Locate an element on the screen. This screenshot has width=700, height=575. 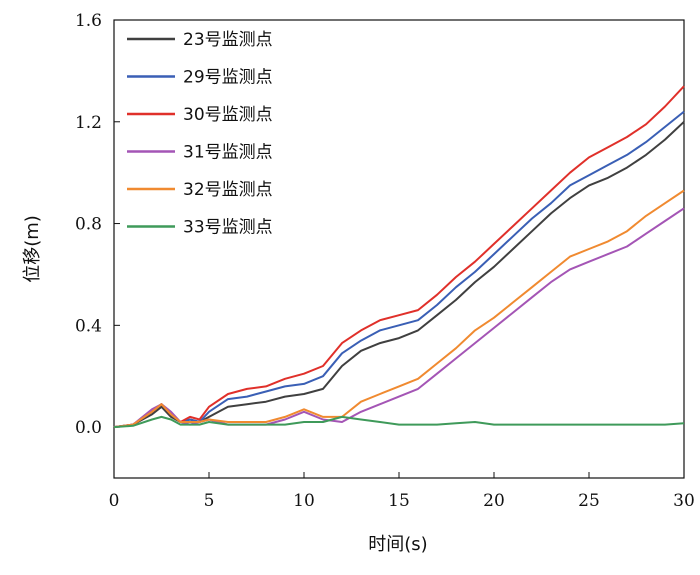
x-tick-label: 30 is located at coordinates (684, 501).